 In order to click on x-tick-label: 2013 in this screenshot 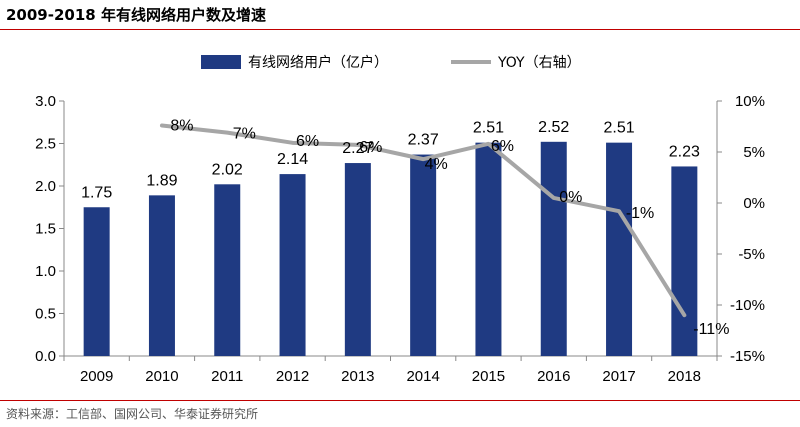, I will do `click(357, 376)`.